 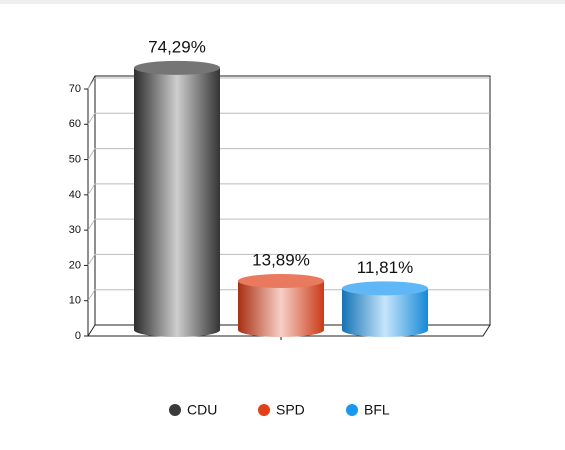 What do you see at coordinates (202, 410) in the screenshot?
I see `legend-label: CDU` at bounding box center [202, 410].